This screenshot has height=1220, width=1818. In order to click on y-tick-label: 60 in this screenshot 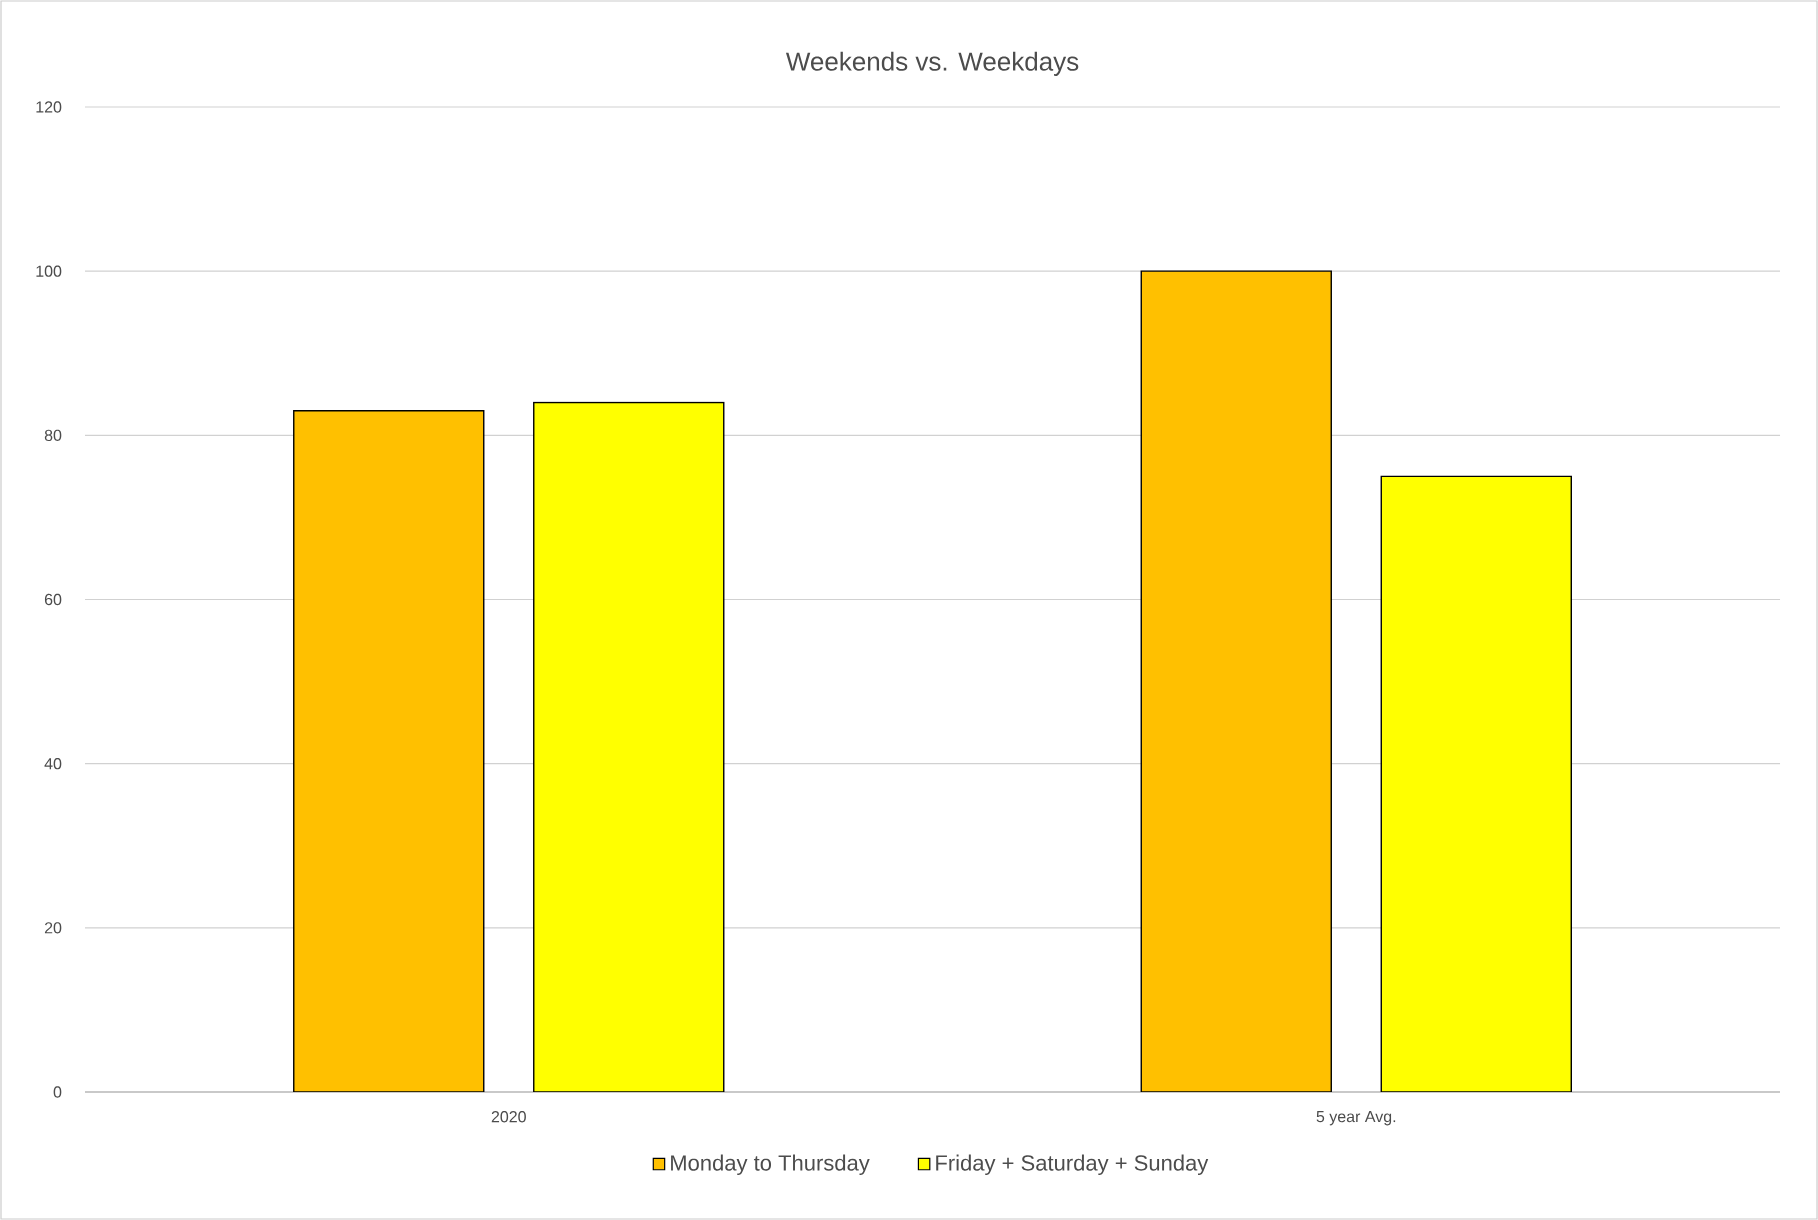, I will do `click(53, 599)`.